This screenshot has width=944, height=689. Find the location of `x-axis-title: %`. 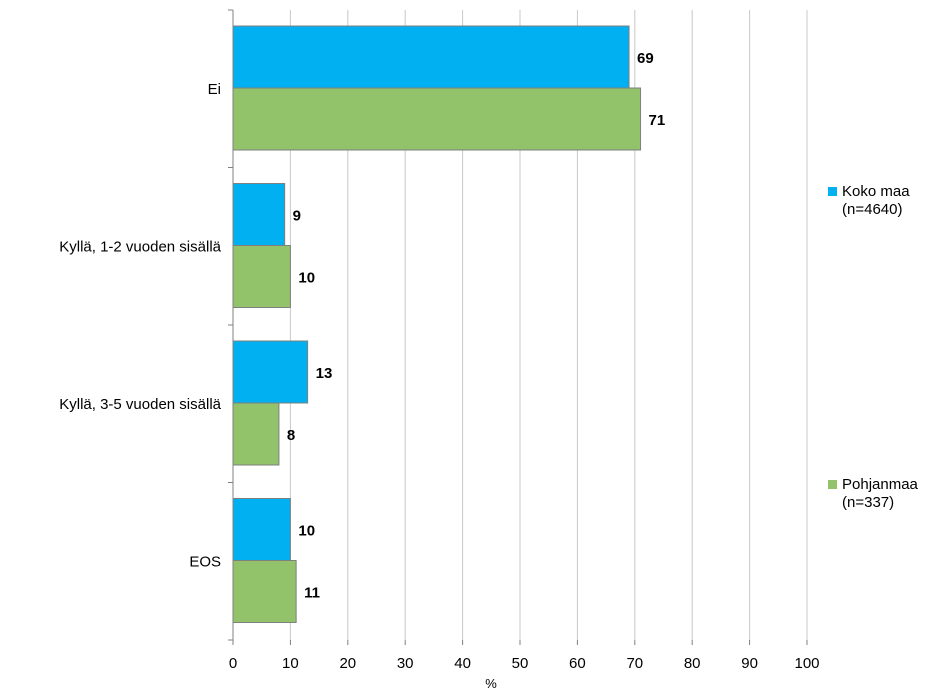

x-axis-title: % is located at coordinates (491, 682).